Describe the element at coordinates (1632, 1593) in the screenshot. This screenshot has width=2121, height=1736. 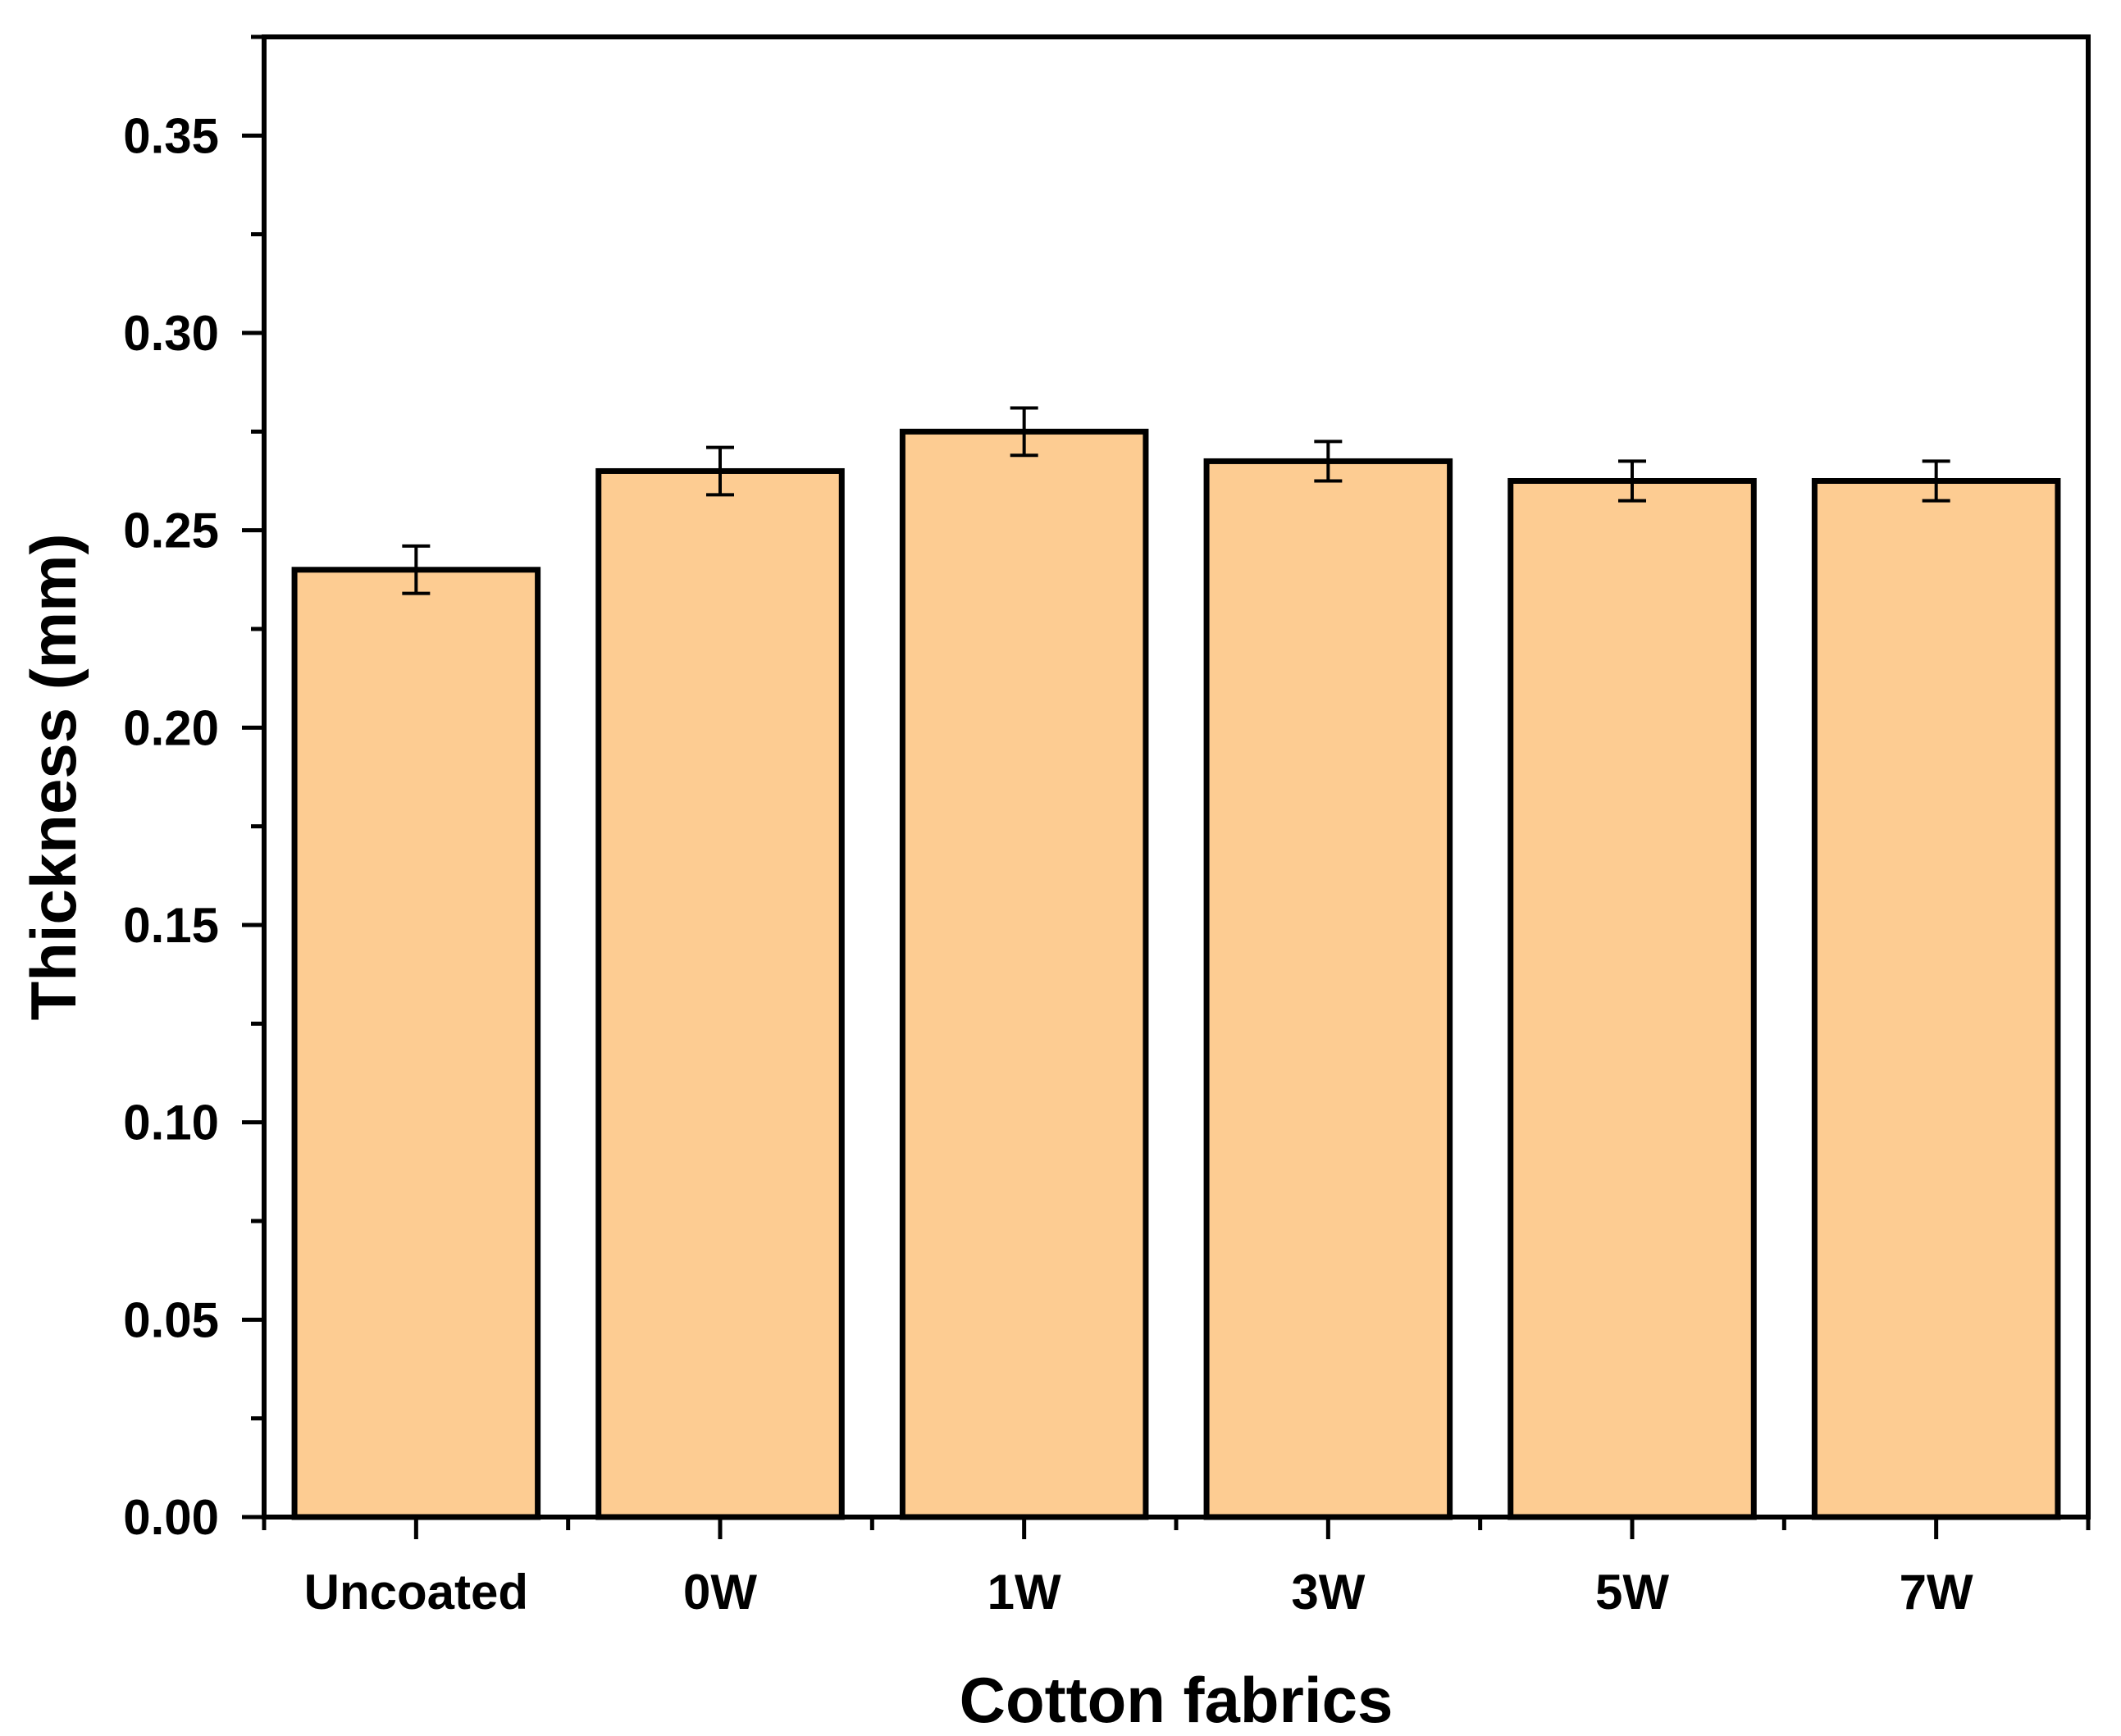
I see `x-tick-label: 5W` at that location.